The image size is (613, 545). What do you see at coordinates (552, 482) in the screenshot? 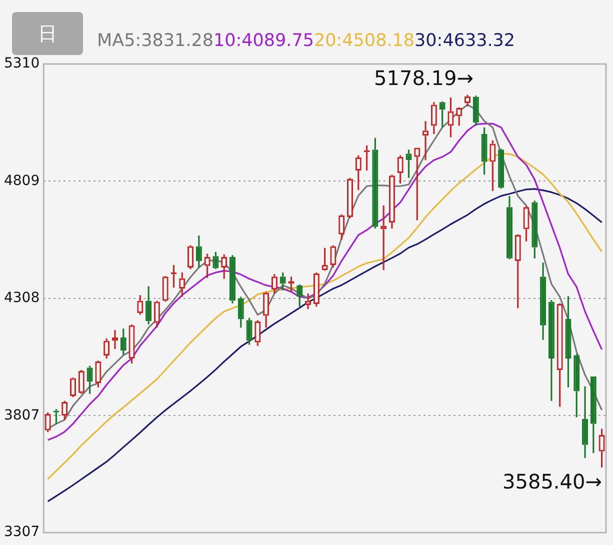
I see `annotation: 3585.40→` at bounding box center [552, 482].